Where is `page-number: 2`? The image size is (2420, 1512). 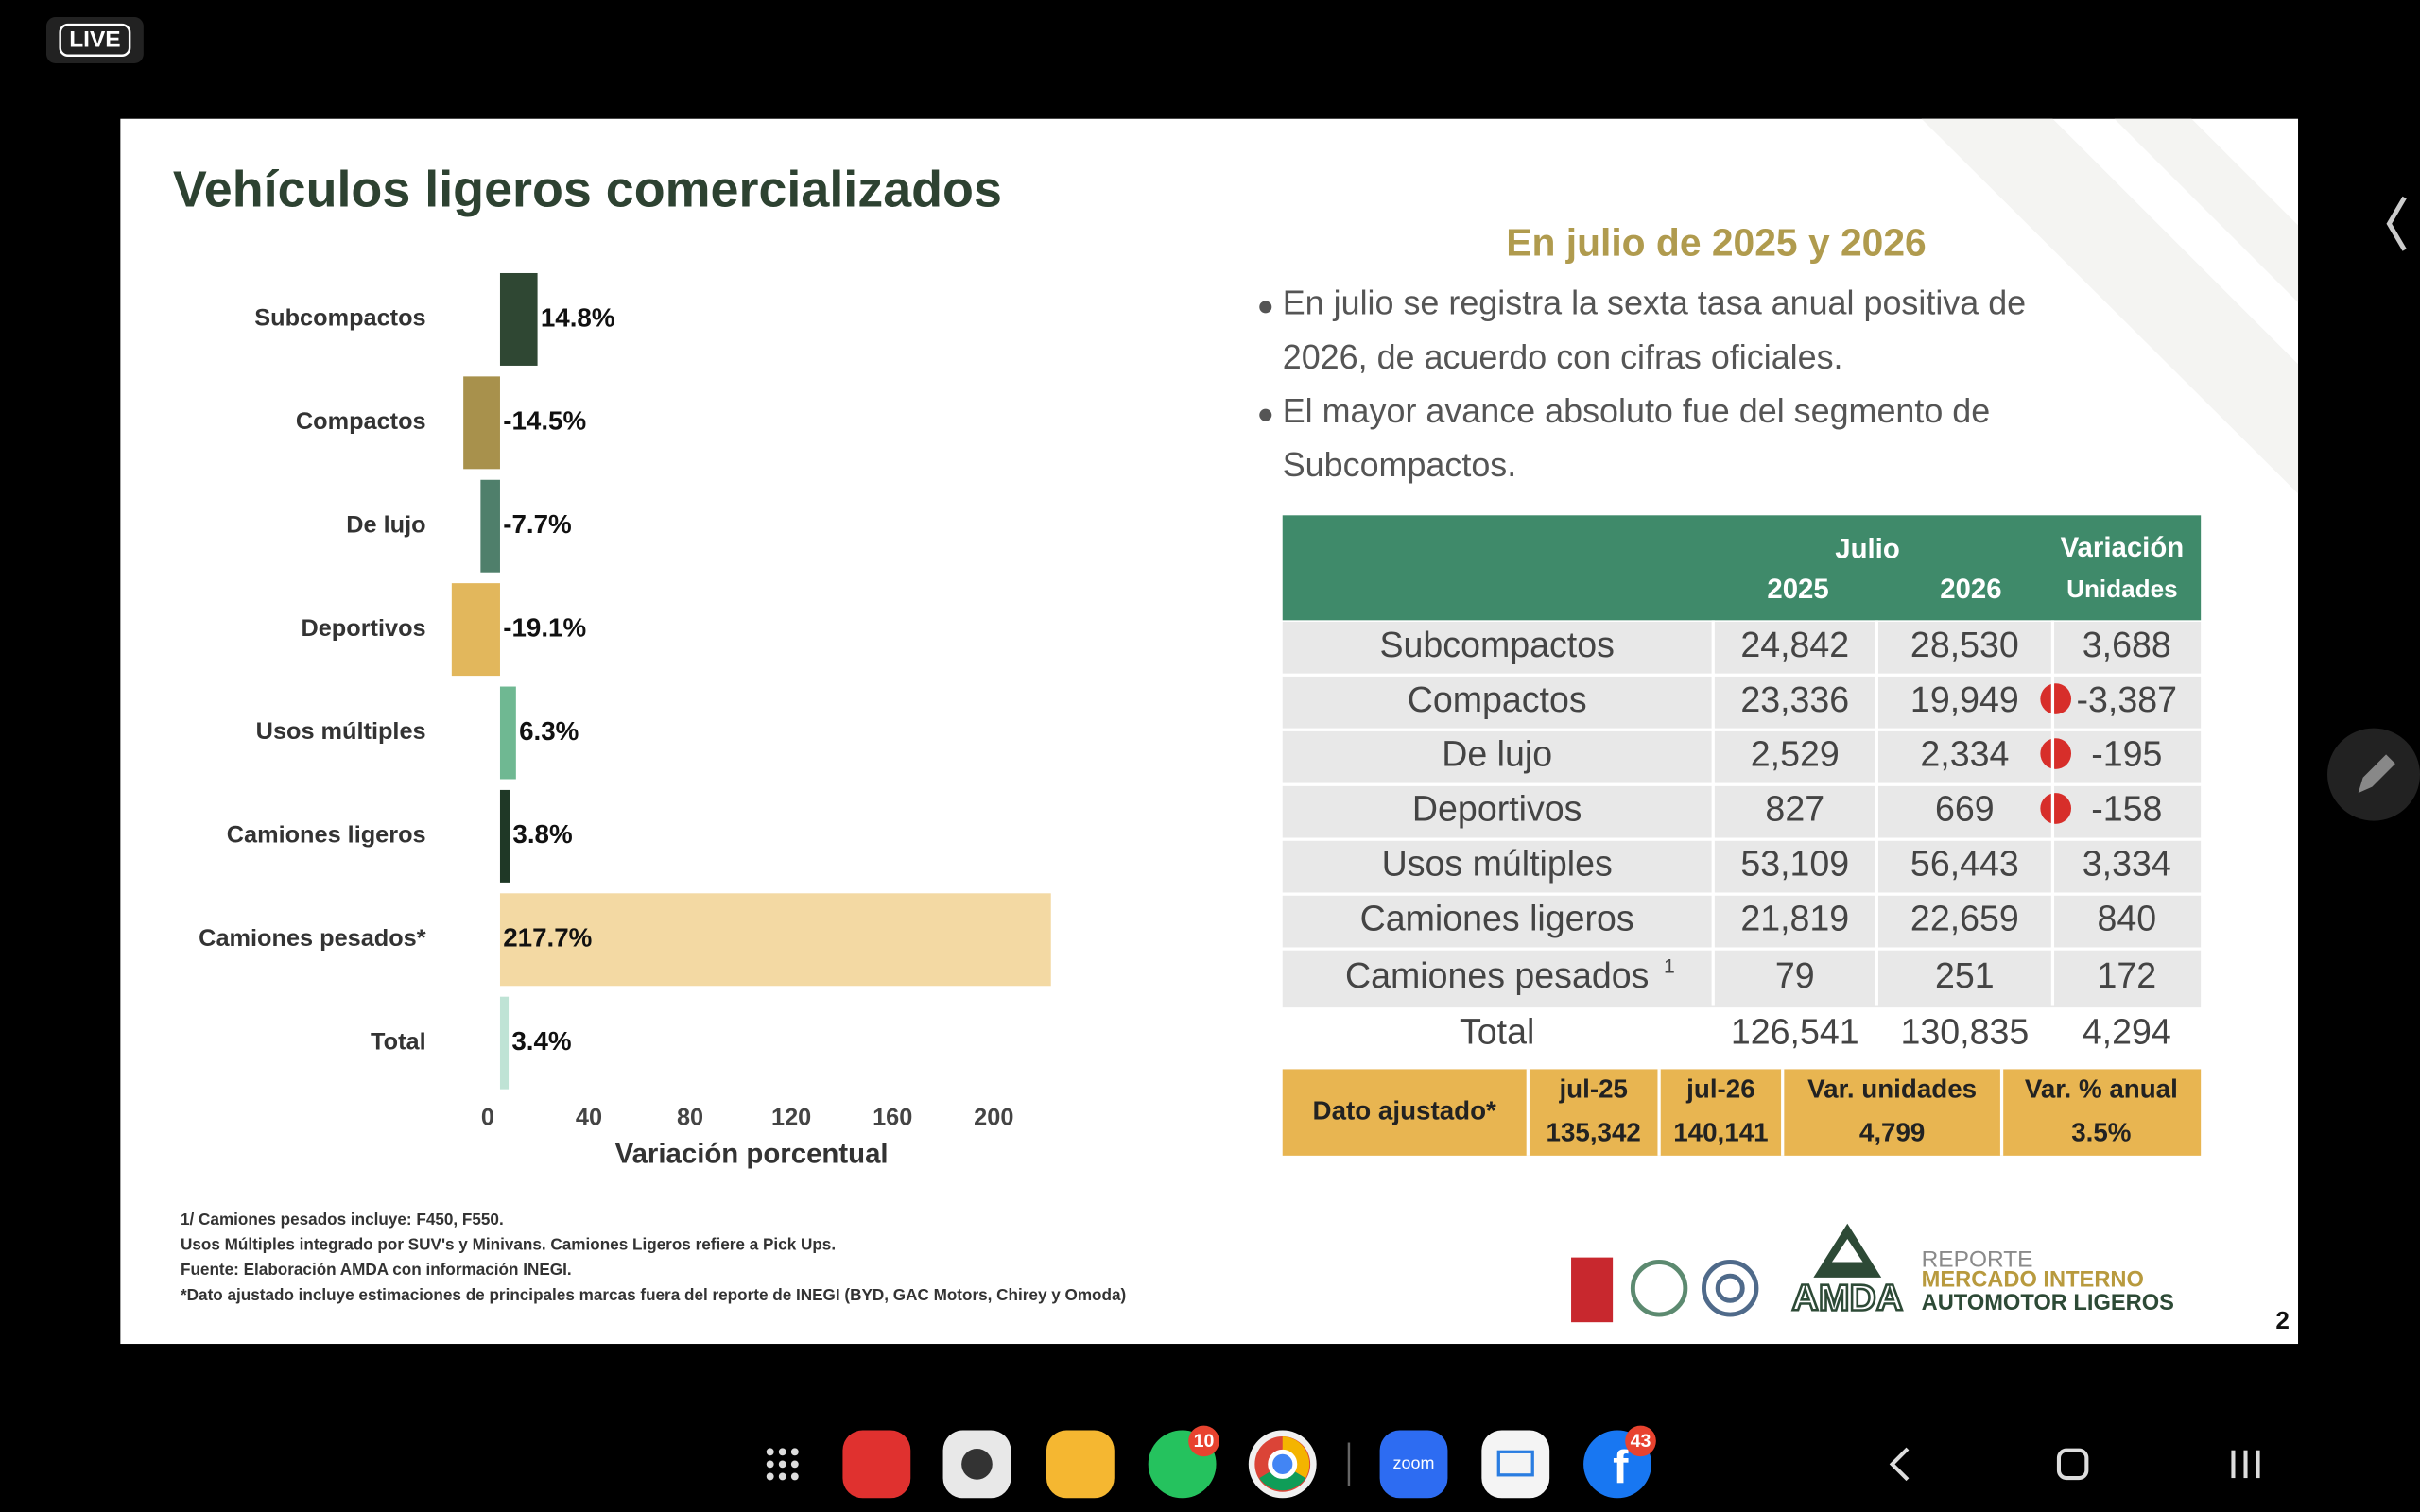 page-number: 2 is located at coordinates (2282, 1320).